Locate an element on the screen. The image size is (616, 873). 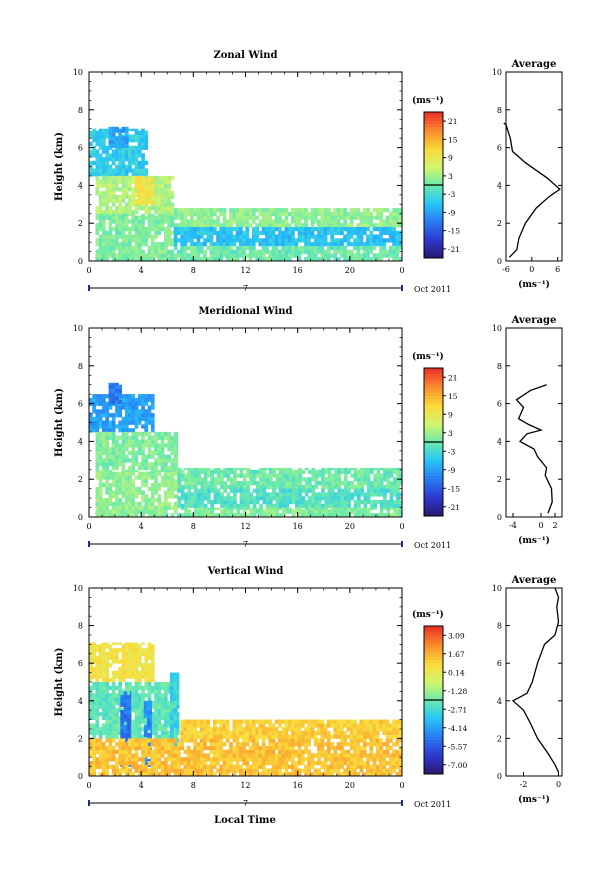
profile-y-tick-label: 0 is located at coordinates (499, 261).